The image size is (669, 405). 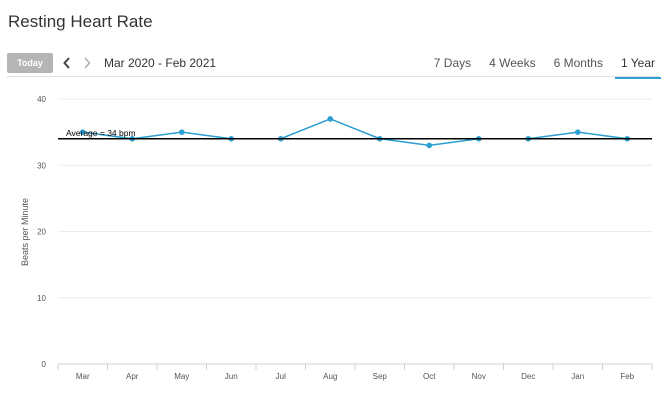 I want to click on next-period-button, so click(x=87, y=63).